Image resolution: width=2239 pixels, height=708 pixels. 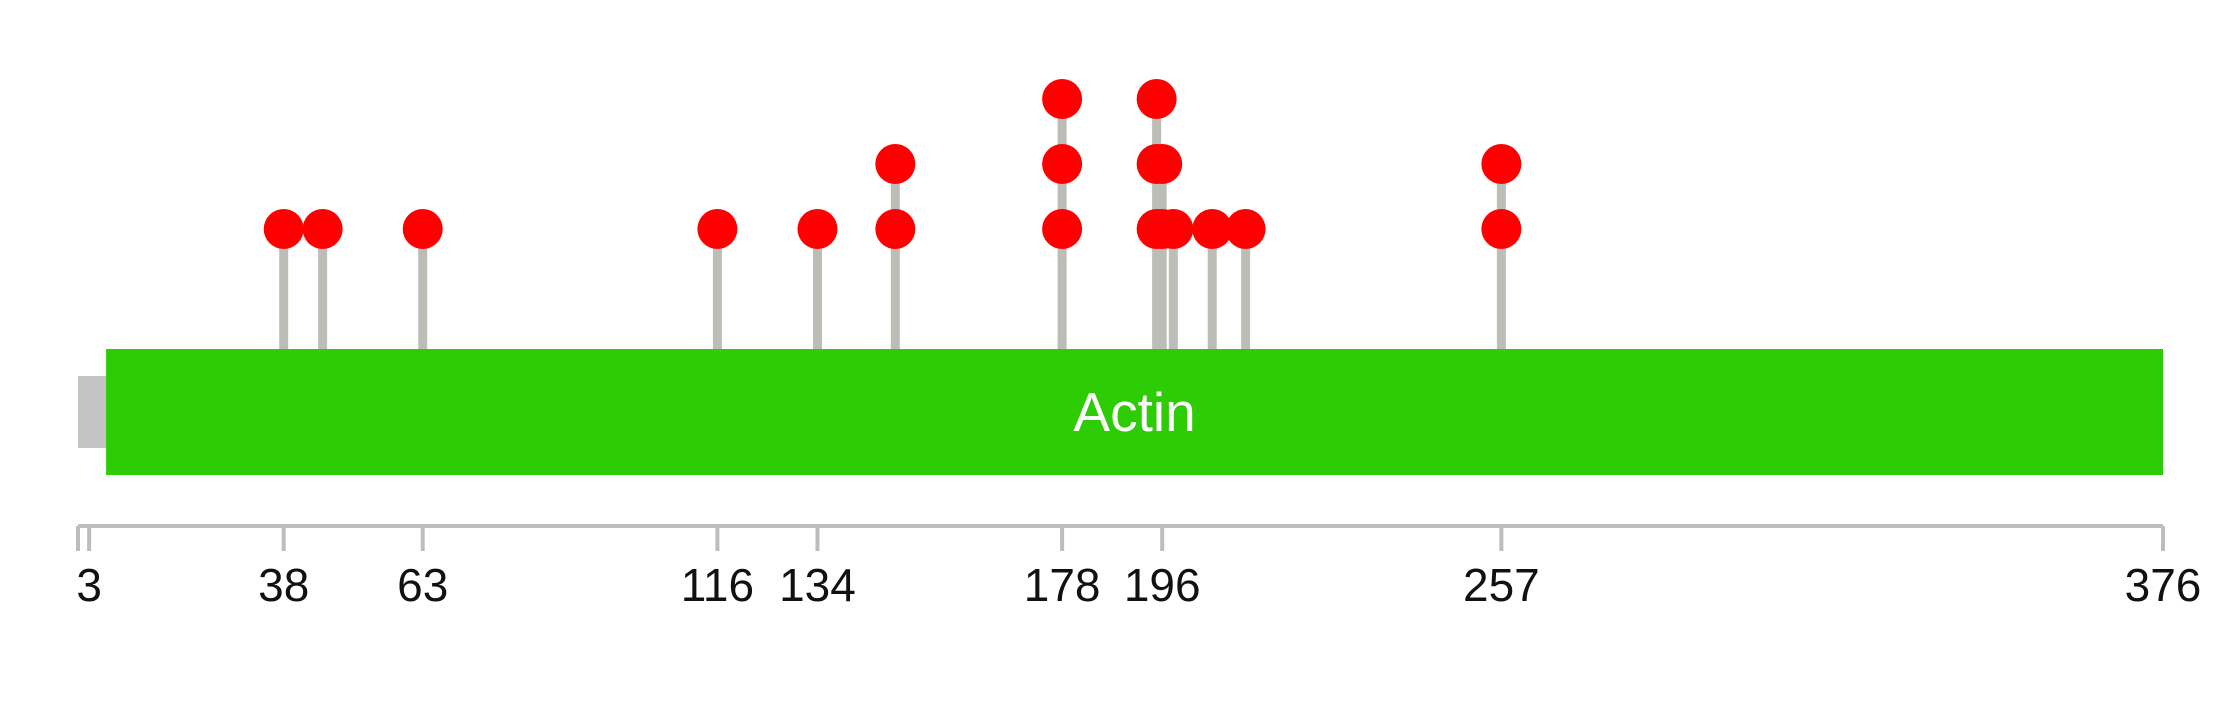 I want to click on domain-label: Actin, so click(x=1134, y=412).